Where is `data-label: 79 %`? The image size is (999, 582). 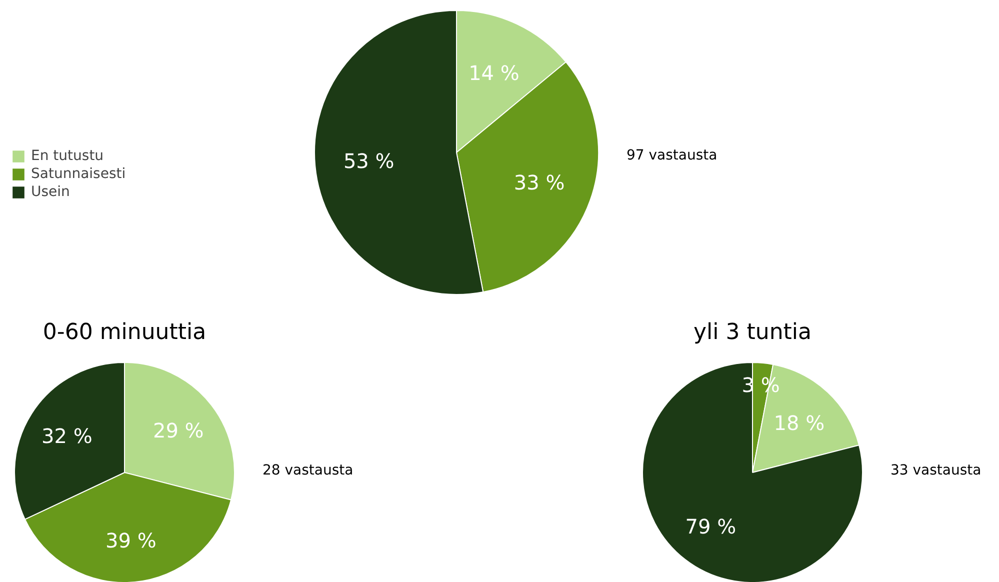
data-label: 79 % is located at coordinates (710, 526).